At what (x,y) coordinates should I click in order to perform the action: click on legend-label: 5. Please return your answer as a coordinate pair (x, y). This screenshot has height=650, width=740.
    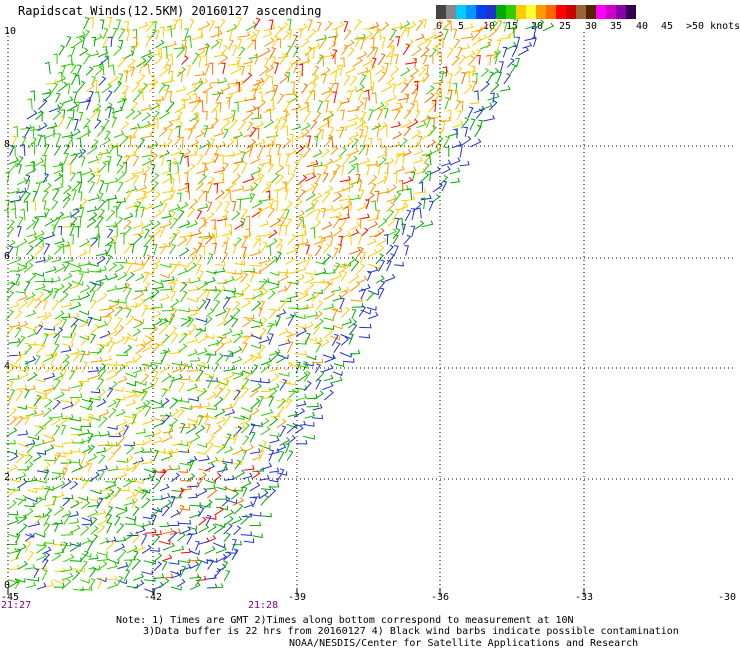
    Looking at the image, I should click on (461, 26).